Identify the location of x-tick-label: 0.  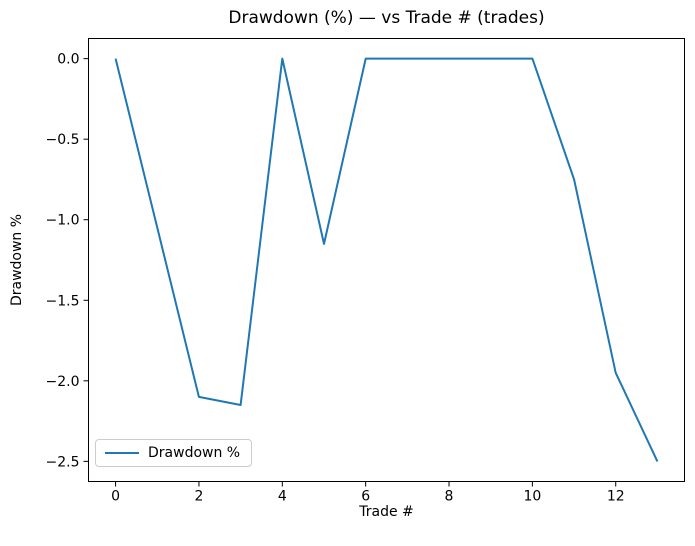
(115, 497).